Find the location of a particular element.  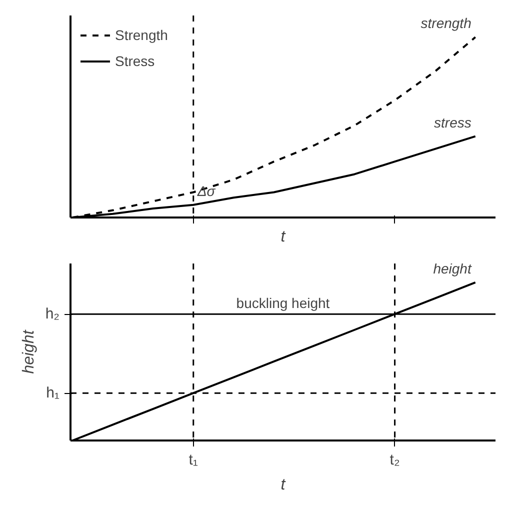

annotation: Δσ is located at coordinates (206, 190).